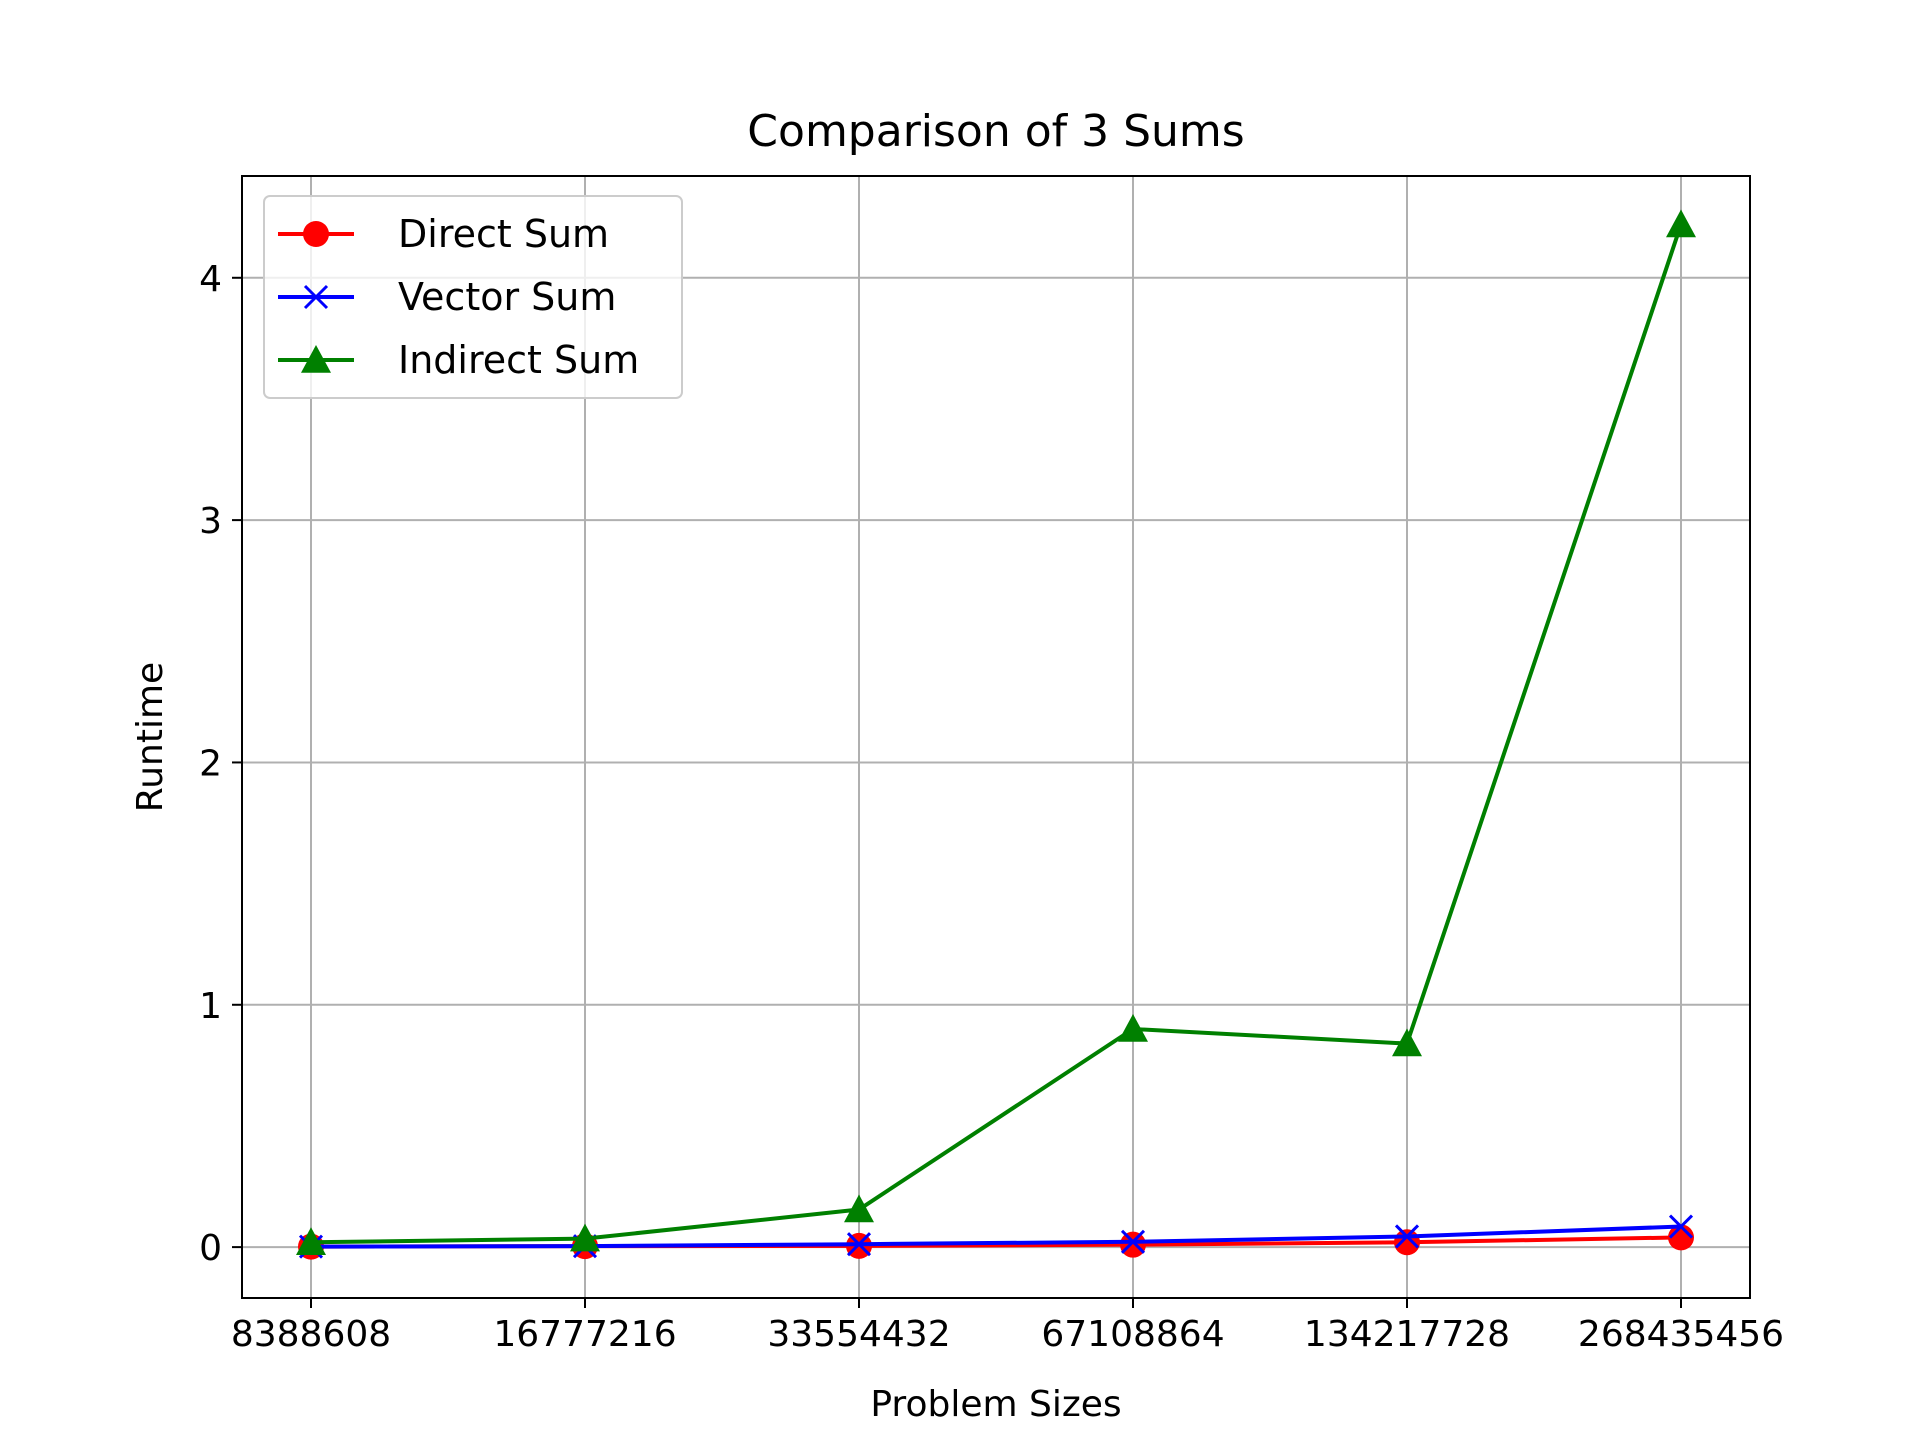  What do you see at coordinates (210, 1006) in the screenshot?
I see `y-tick-label: 1` at bounding box center [210, 1006].